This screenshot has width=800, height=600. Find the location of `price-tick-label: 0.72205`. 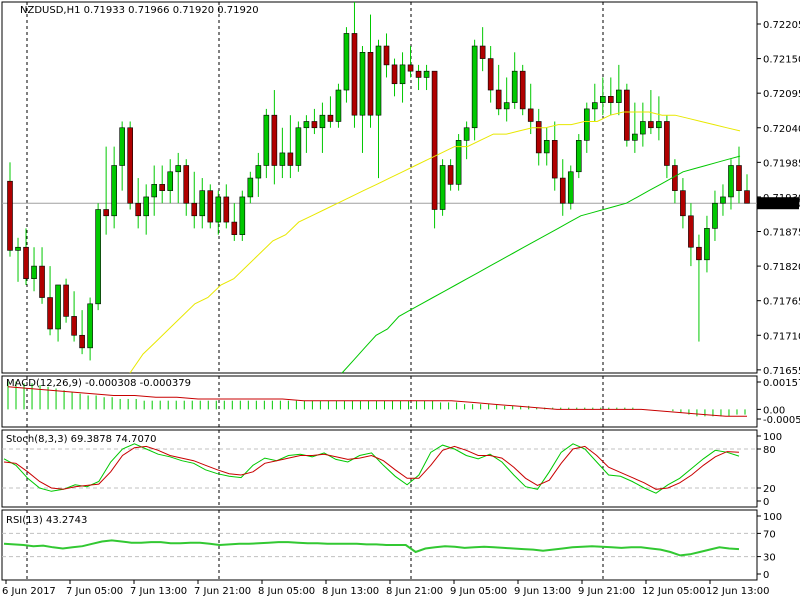

price-tick-label: 0.72205 is located at coordinates (781, 25).